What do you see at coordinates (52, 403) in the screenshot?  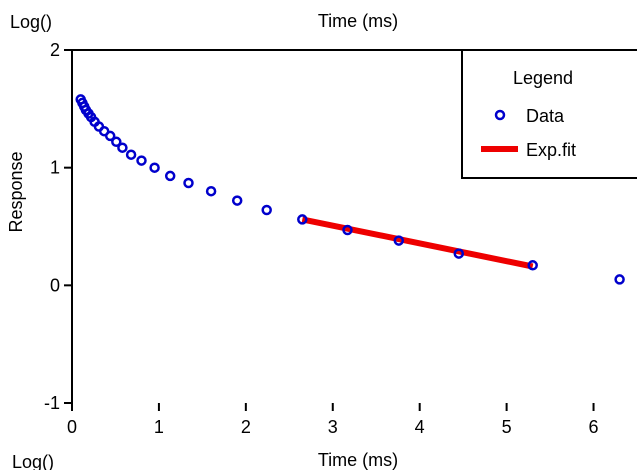 I see `y-tick-label: -1` at bounding box center [52, 403].